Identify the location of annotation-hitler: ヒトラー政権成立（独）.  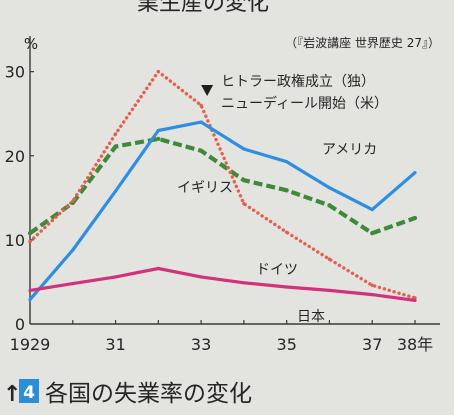
(298, 81).